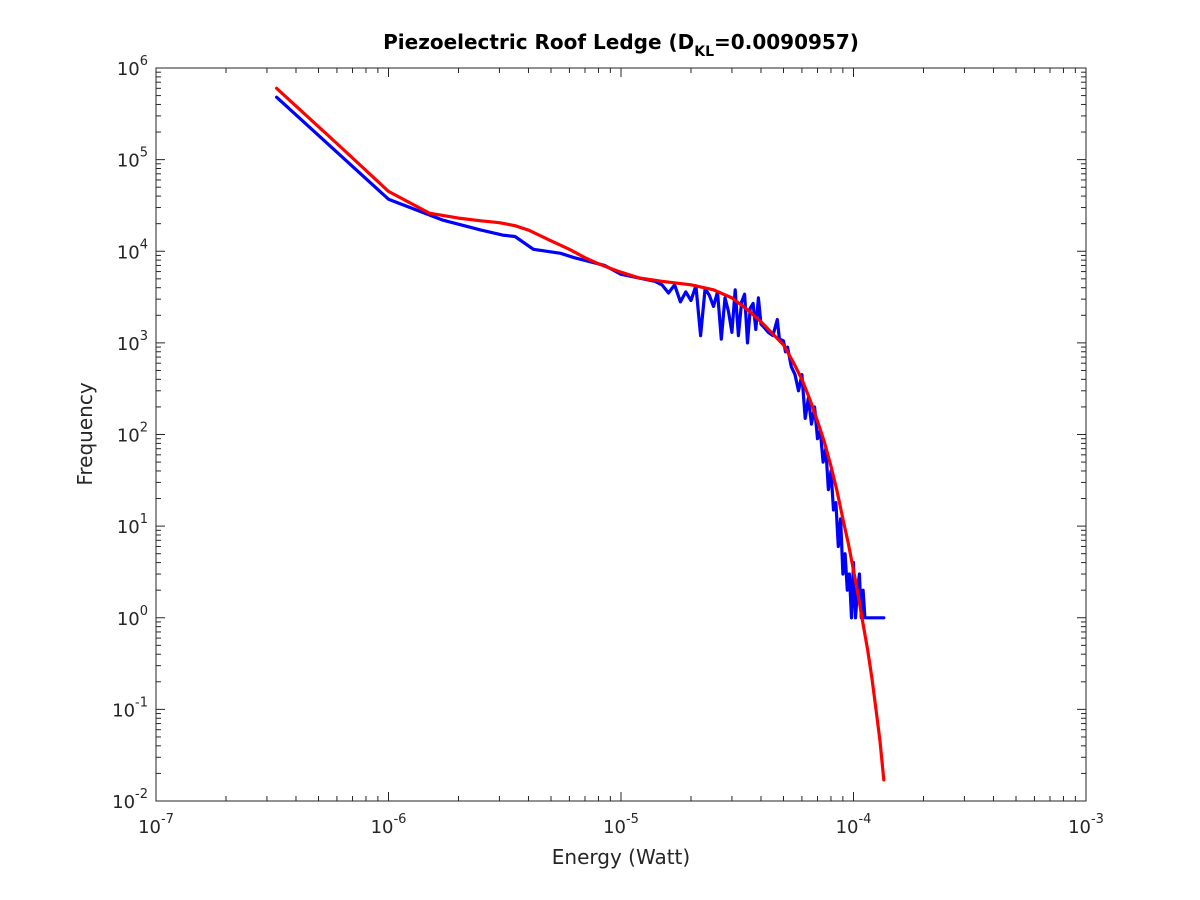  I want to click on y-axis-label: Frequency, so click(85, 433).